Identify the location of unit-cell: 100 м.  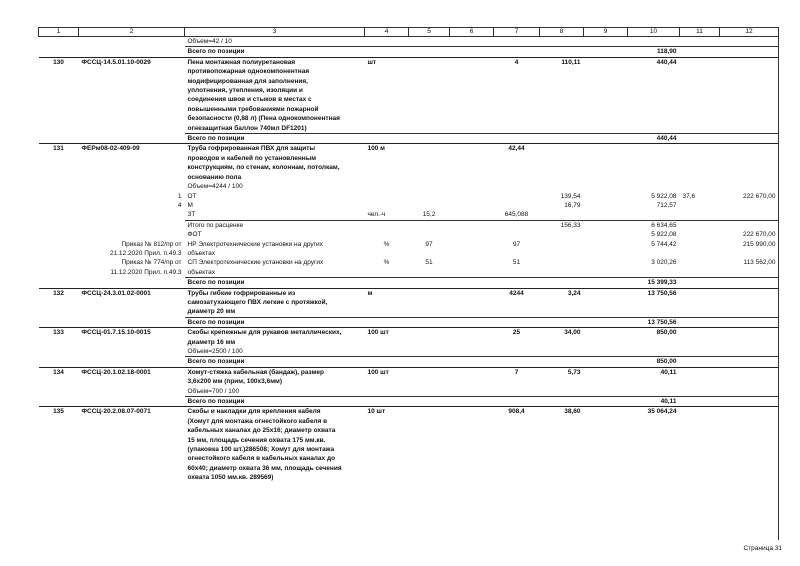
(386, 163).